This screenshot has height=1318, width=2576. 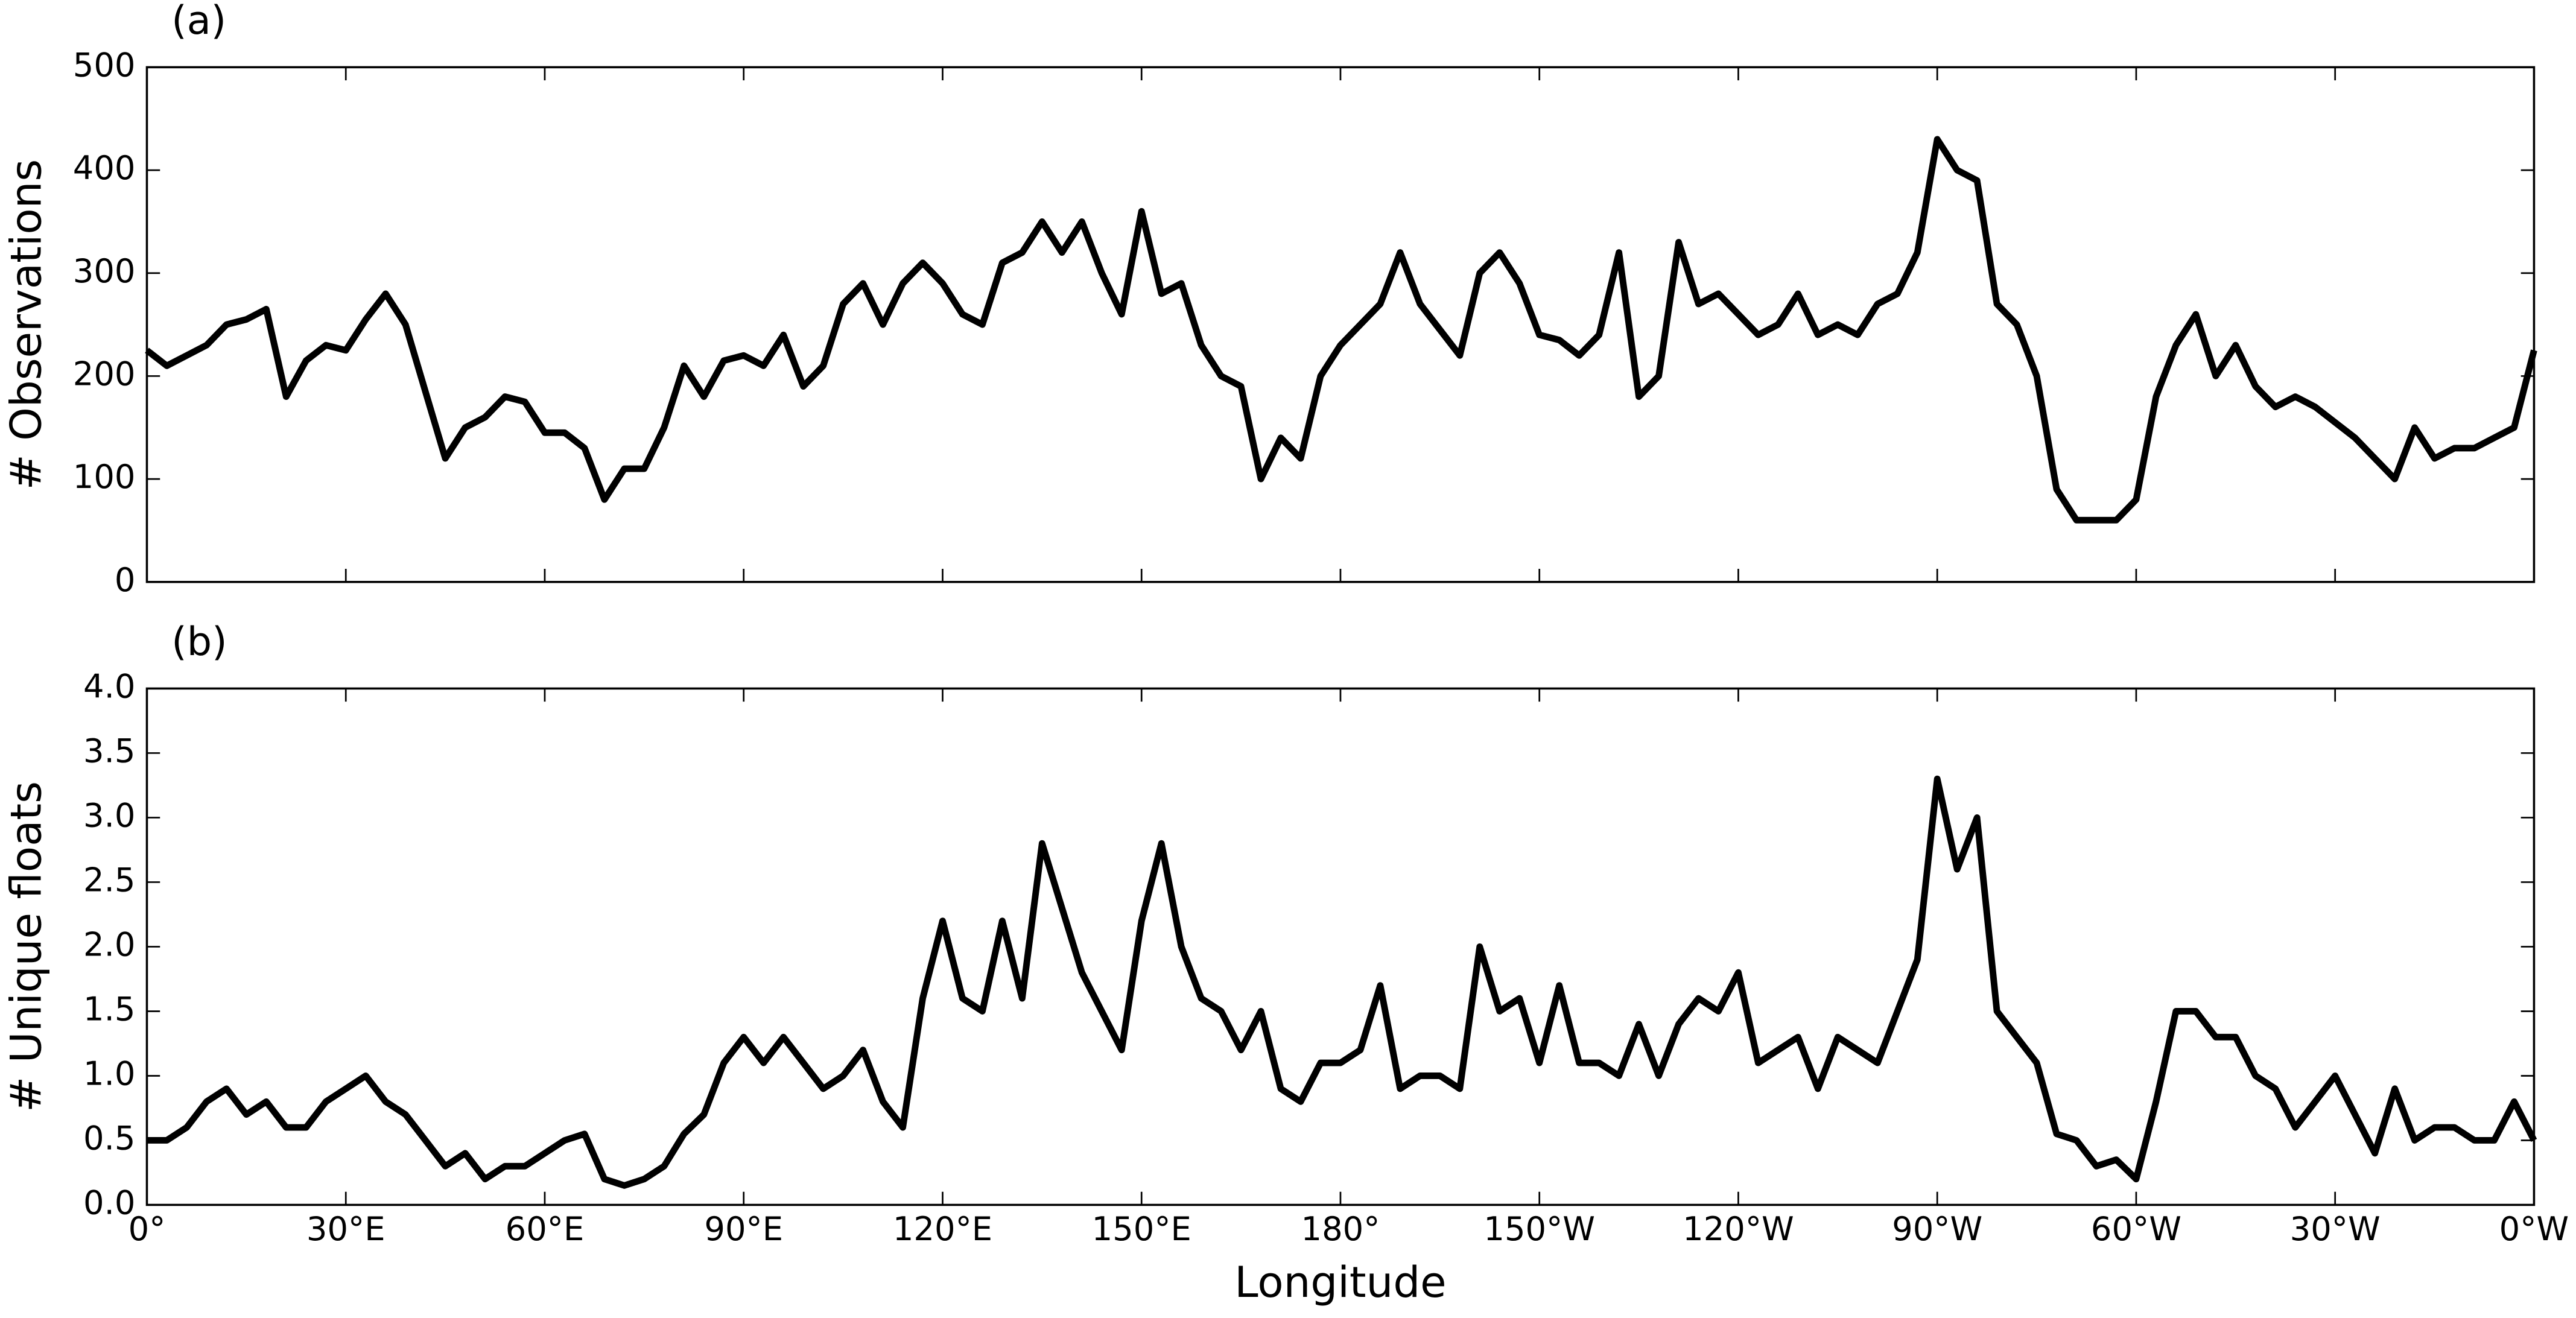 What do you see at coordinates (2136, 1229) in the screenshot?
I see `x-tick-label: 60°W` at bounding box center [2136, 1229].